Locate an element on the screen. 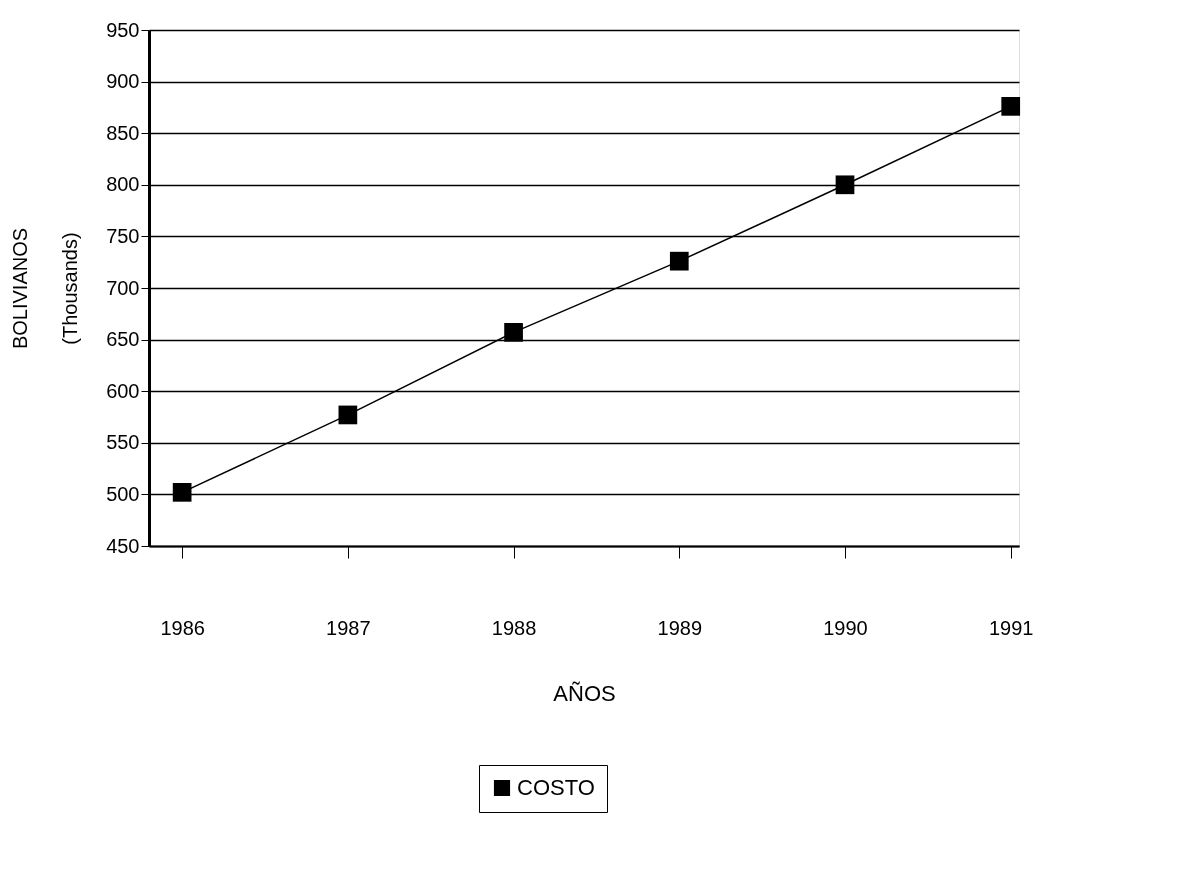 This screenshot has height=890, width=1183. y-tick-label: 650 is located at coordinates (123, 339).